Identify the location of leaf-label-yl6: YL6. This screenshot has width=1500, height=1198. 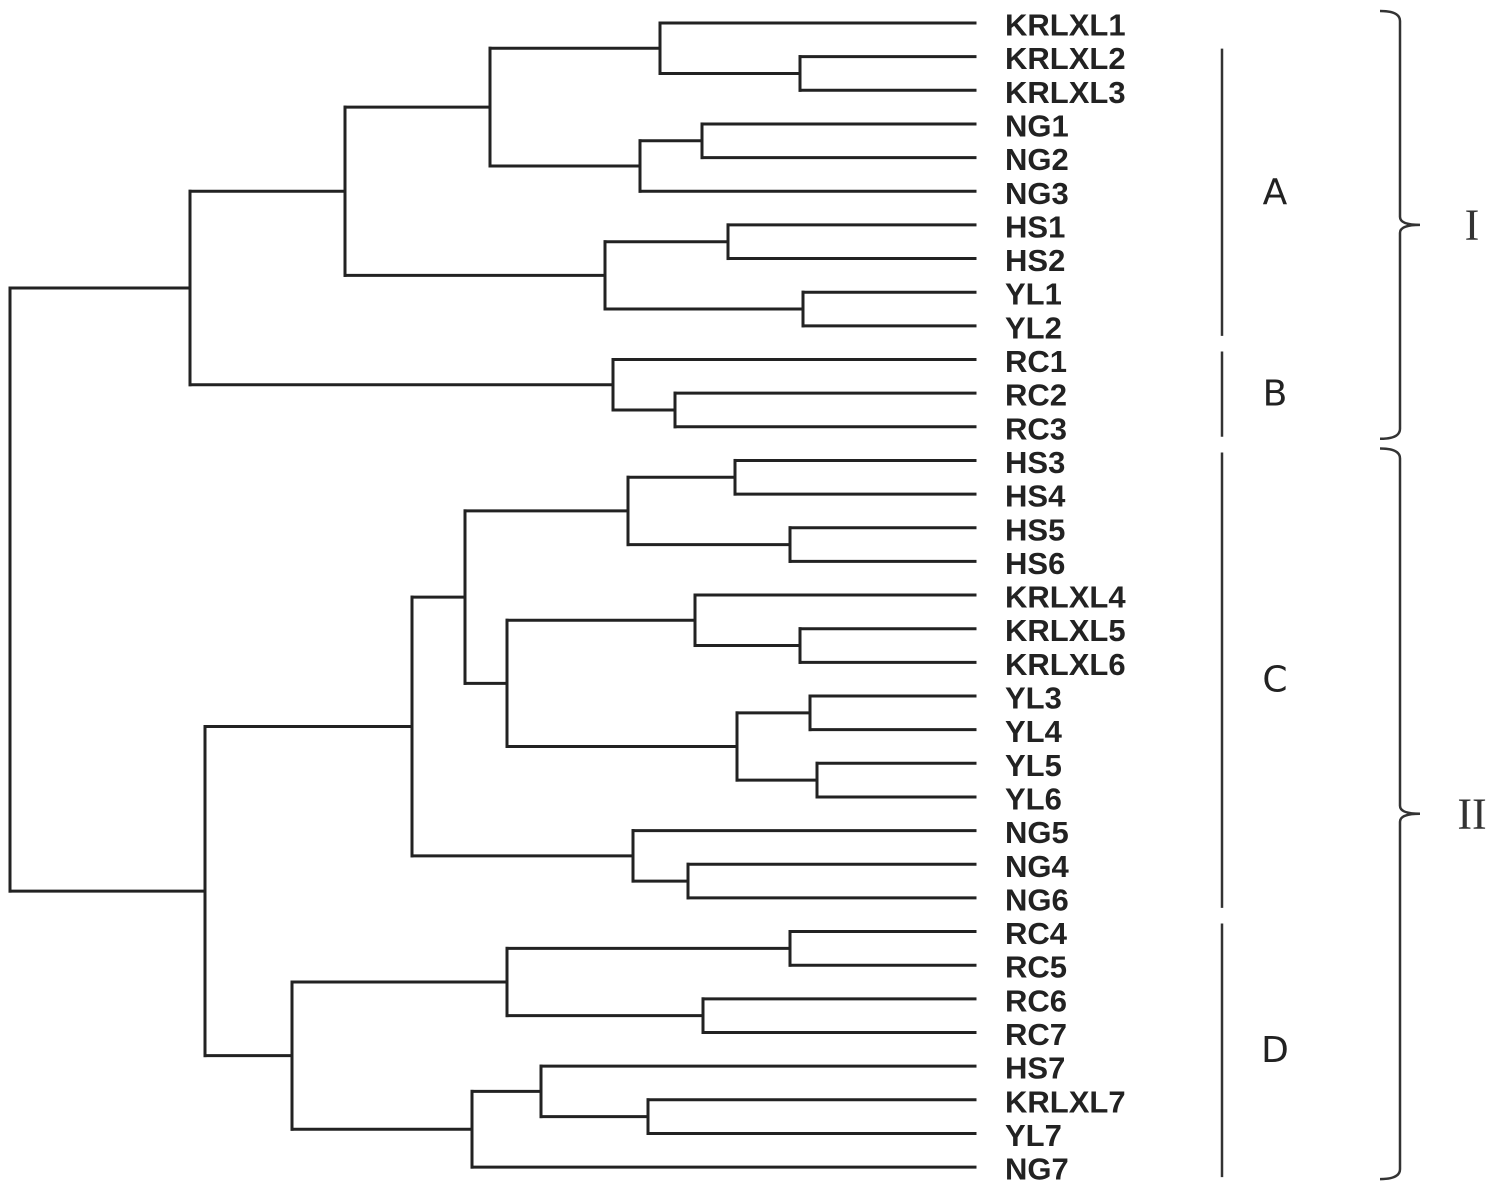
(1033, 798).